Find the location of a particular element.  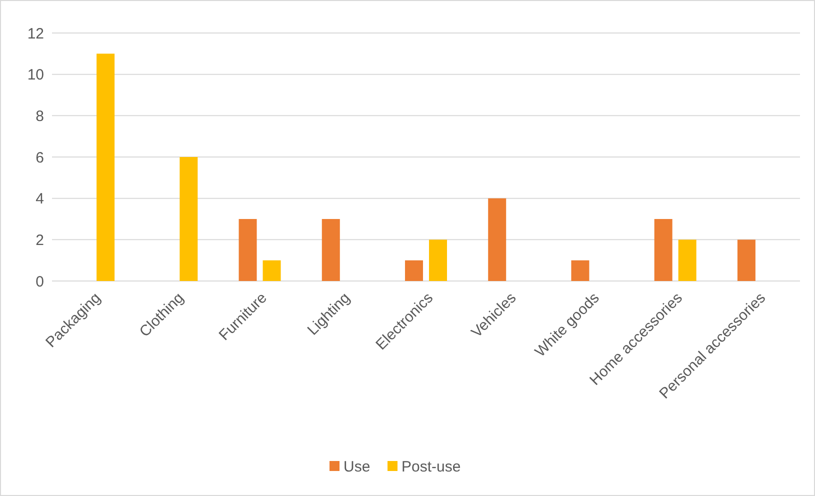

y-tick-label: 8 is located at coordinates (40, 116).